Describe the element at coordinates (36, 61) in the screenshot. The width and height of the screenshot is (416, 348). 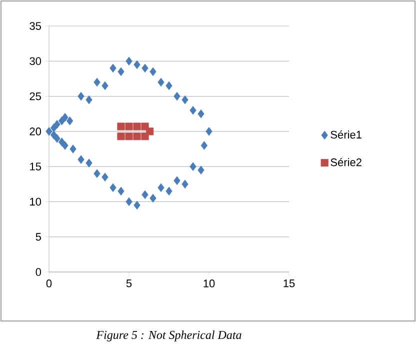
I see `y-tick-label: 30` at that location.